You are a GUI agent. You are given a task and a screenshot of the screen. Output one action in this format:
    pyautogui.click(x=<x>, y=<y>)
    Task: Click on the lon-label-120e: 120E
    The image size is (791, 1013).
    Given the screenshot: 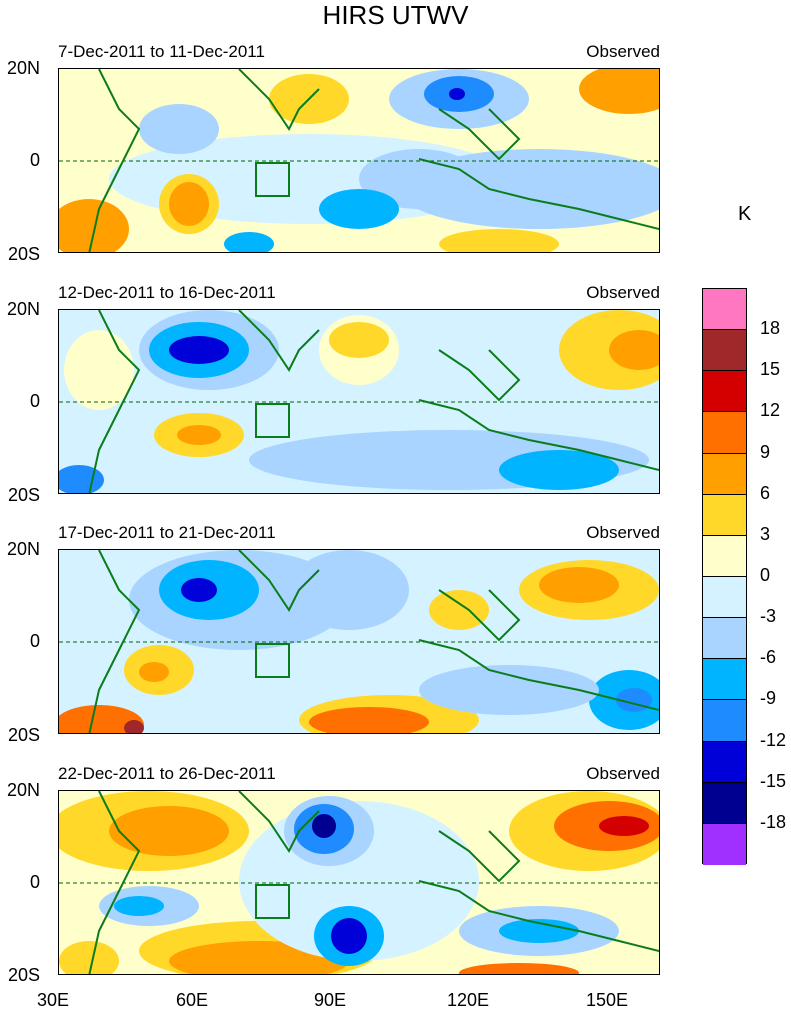 What is the action you would take?
    pyautogui.click(x=468, y=1000)
    